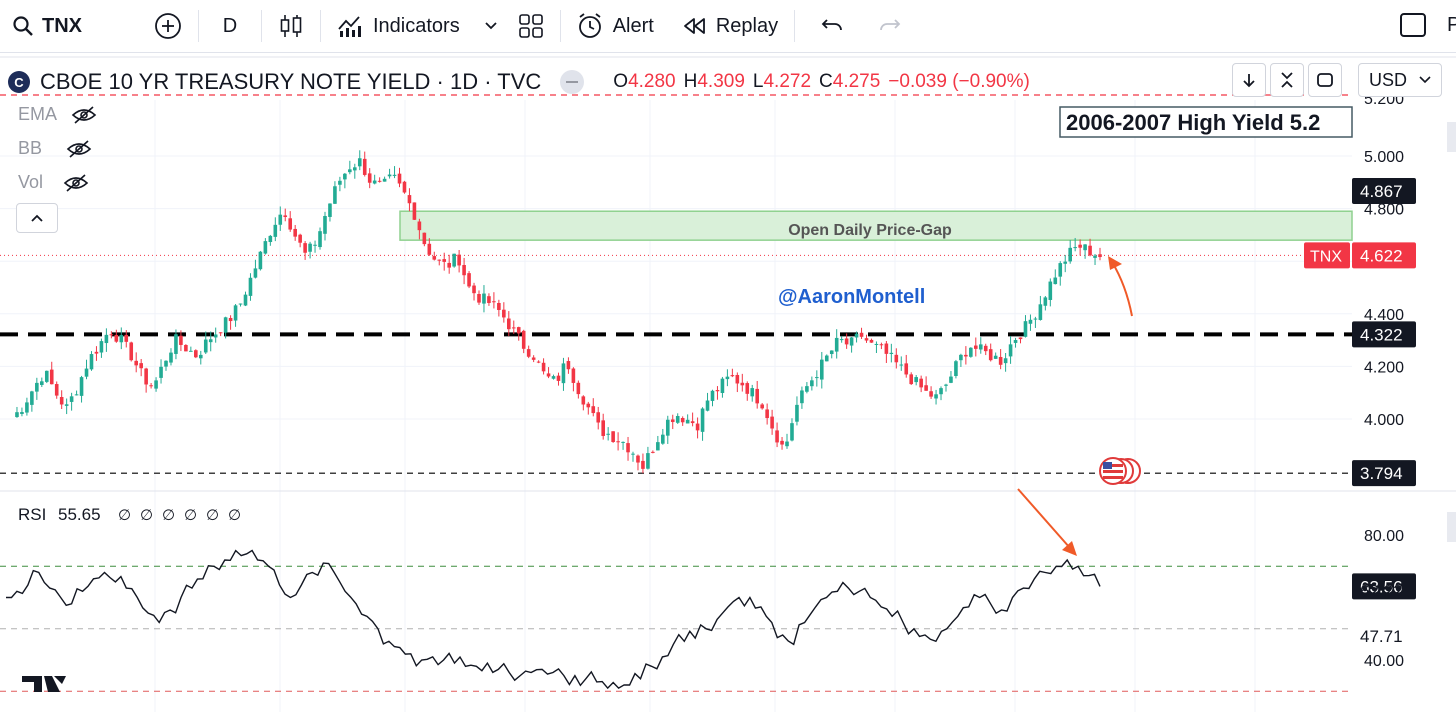 This screenshot has height=712, width=1456. I want to click on candles-icon, so click(291, 26).